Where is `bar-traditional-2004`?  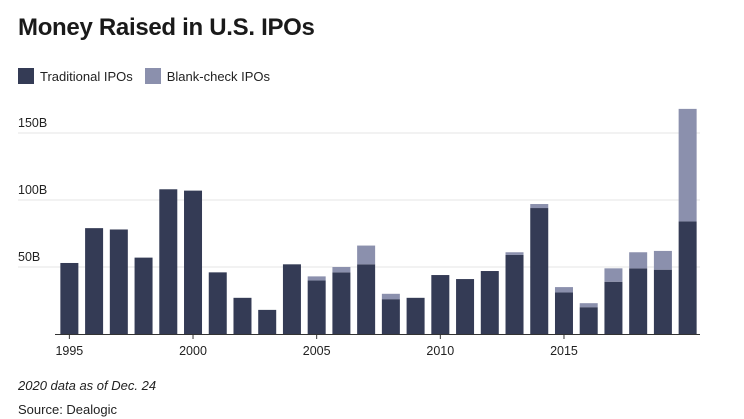 bar-traditional-2004 is located at coordinates (291, 299).